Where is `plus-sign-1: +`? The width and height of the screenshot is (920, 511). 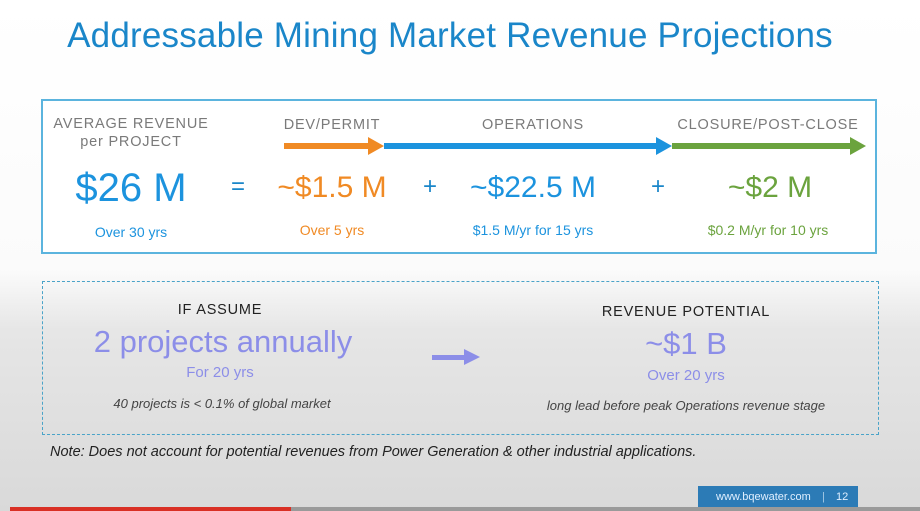 plus-sign-1: + is located at coordinates (429, 186).